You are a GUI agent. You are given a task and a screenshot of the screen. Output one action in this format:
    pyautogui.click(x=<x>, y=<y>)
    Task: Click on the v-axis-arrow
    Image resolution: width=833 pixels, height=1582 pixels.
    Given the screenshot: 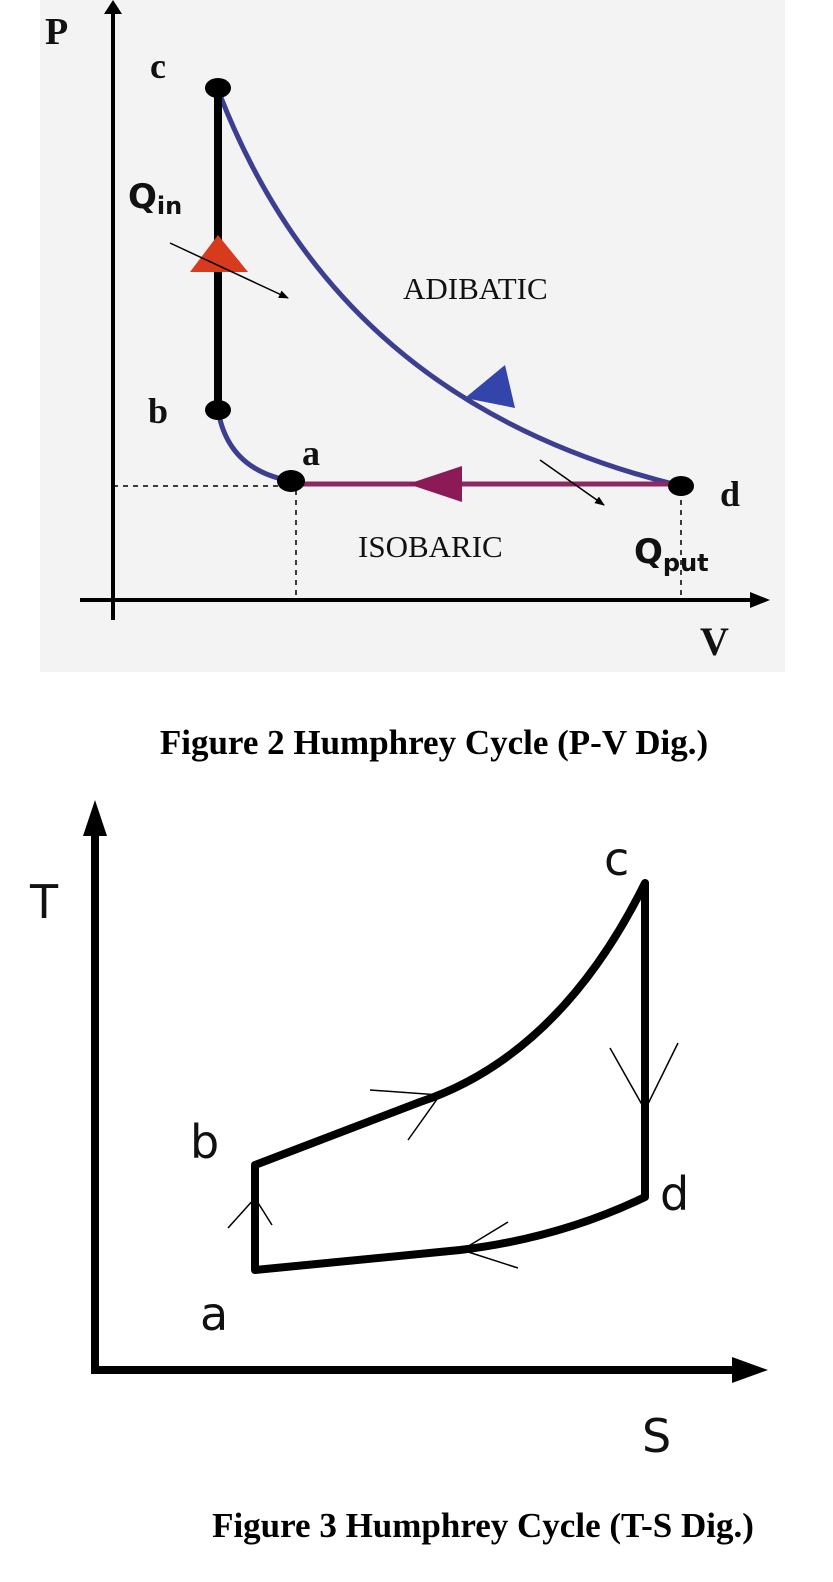 What is the action you would take?
    pyautogui.click(x=760, y=600)
    